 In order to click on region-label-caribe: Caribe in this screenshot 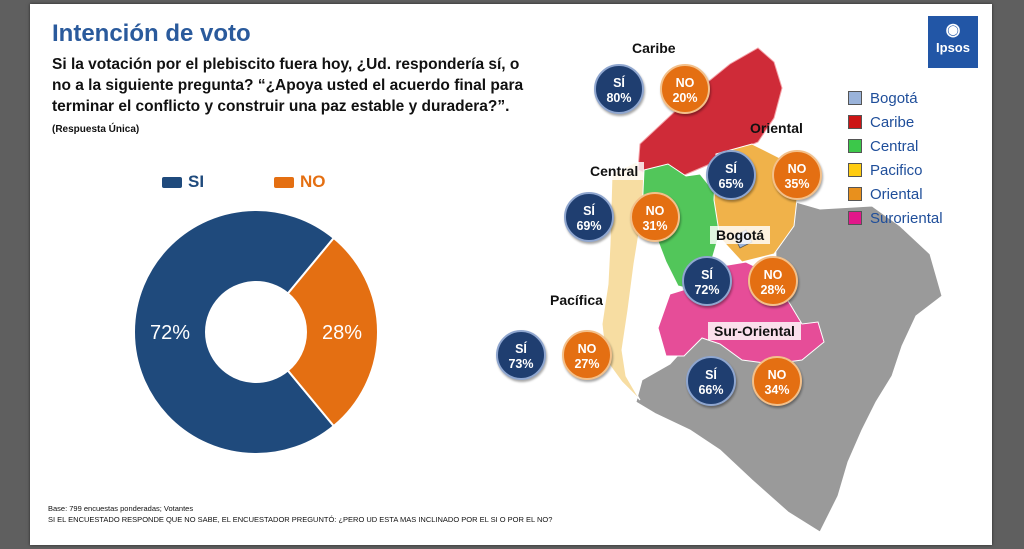, I will do `click(654, 48)`.